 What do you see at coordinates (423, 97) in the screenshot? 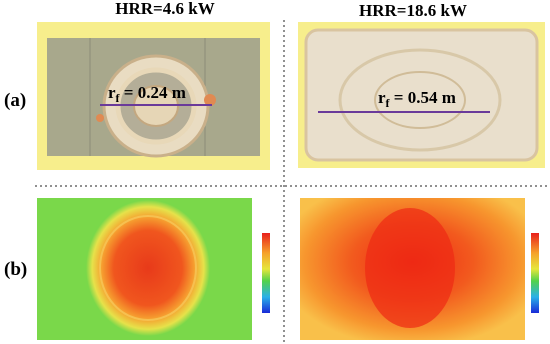
I see `value: = 0.54 m` at bounding box center [423, 97].